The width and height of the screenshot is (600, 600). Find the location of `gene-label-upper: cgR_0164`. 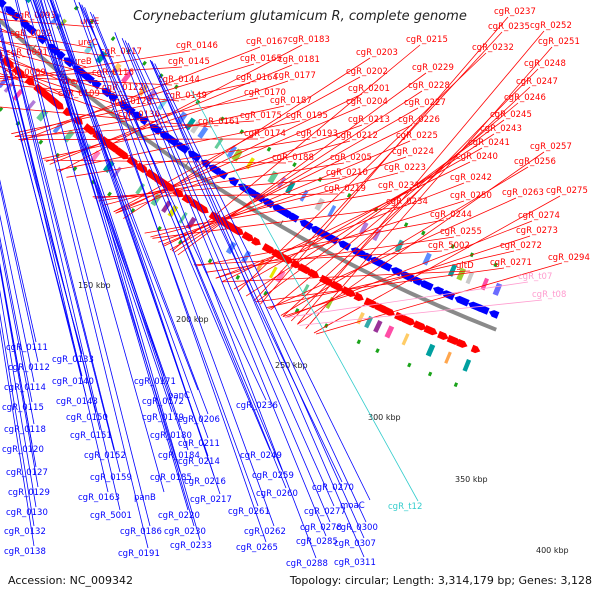

gene-label-upper: cgR_0164 is located at coordinates (257, 78).